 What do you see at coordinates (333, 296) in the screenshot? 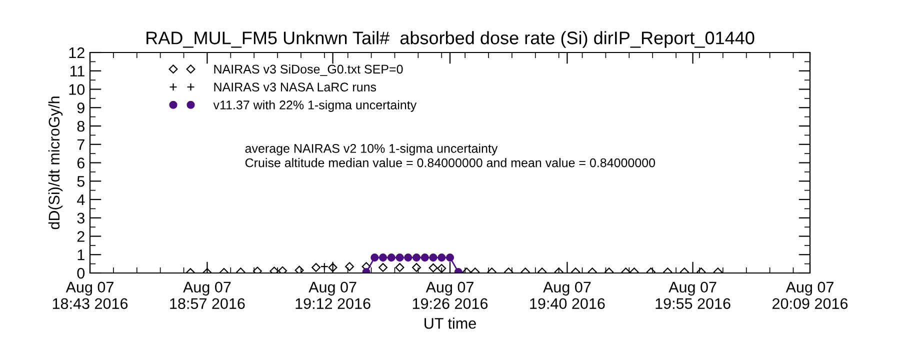
I see `x-tick-label: Aug 07 19:12 2016` at bounding box center [333, 296].